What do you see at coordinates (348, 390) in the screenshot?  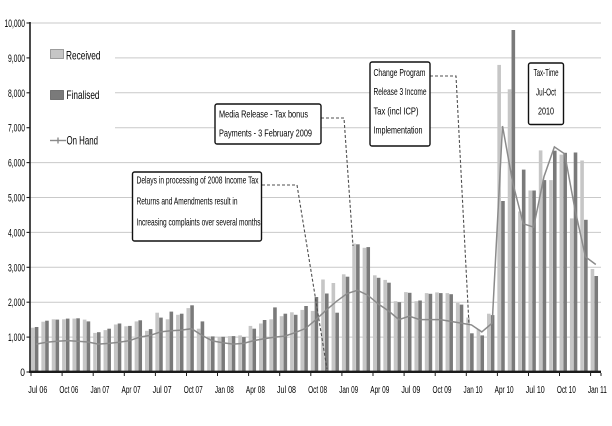 I see `svg-text: Jan 09` at bounding box center [348, 390].